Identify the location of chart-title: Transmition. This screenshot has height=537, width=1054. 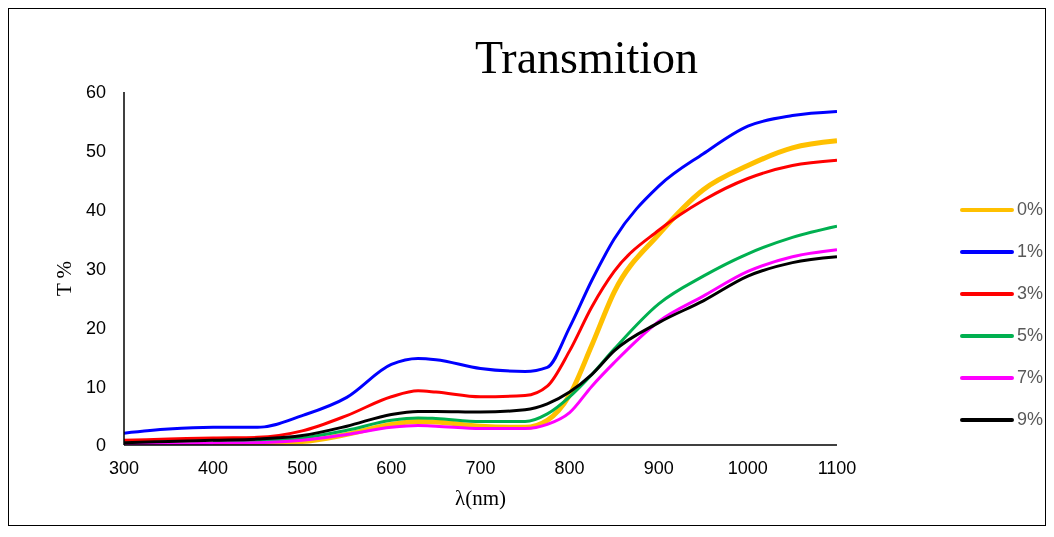
(586, 57).